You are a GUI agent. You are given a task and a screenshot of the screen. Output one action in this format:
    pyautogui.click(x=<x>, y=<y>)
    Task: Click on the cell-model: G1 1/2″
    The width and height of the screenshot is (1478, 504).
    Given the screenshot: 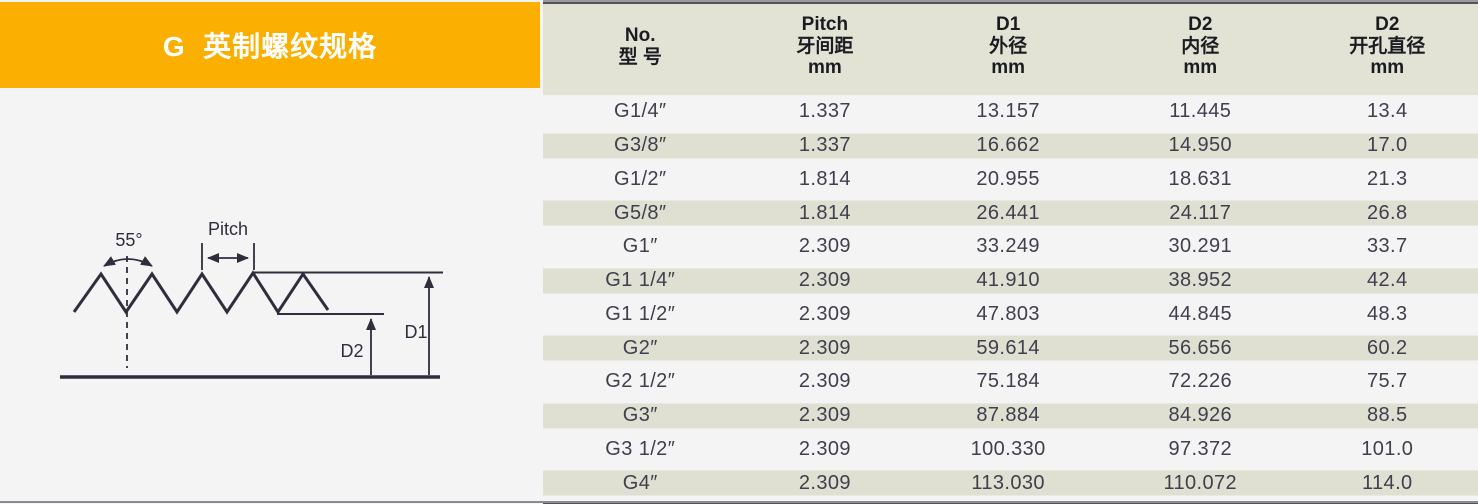 What is the action you would take?
    pyautogui.click(x=640, y=313)
    